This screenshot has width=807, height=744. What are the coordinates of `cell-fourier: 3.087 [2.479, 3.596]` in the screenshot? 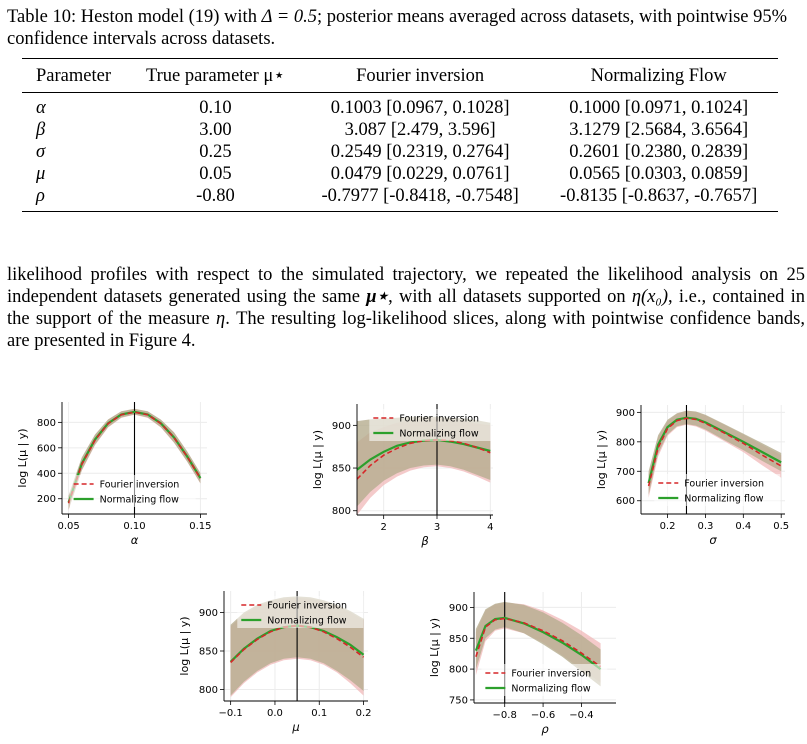 It's located at (420, 130).